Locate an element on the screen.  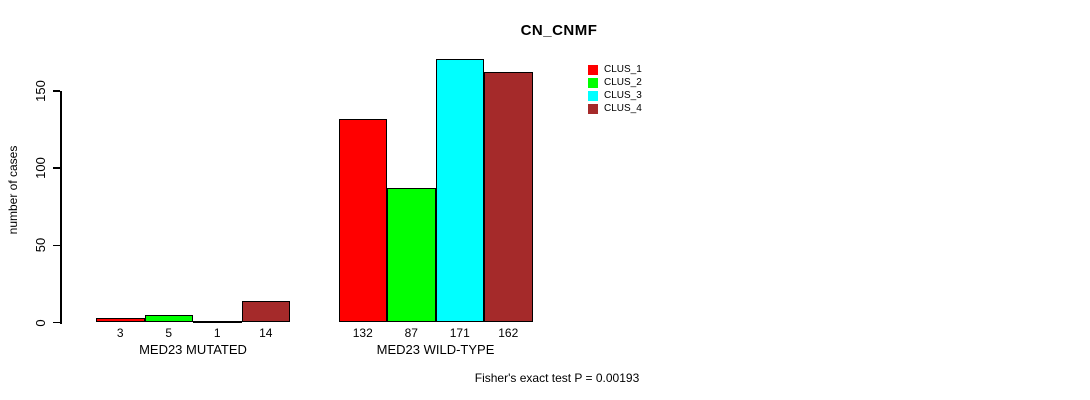
y-tick-label: 100 is located at coordinates (40, 168).